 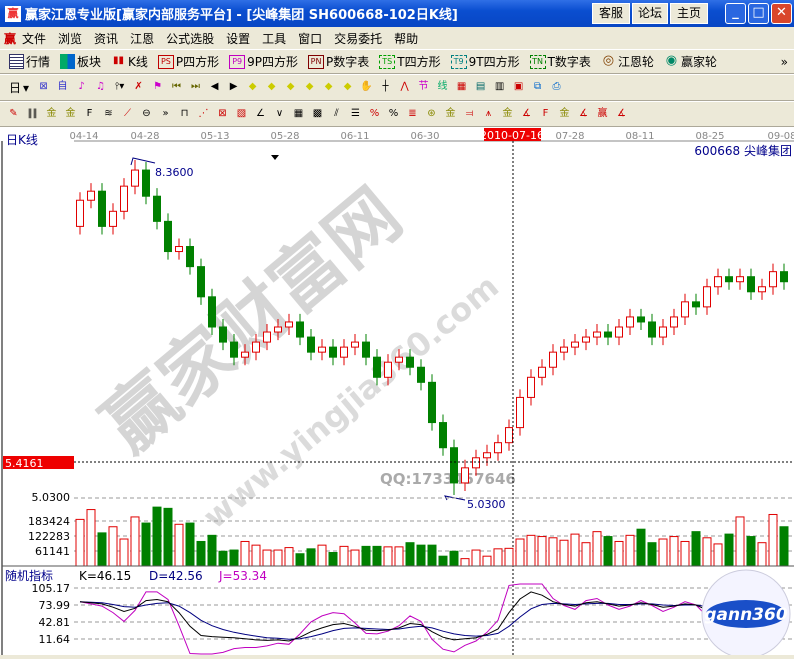 What do you see at coordinates (158, 86) in the screenshot?
I see `flag-icon: ⚑` at bounding box center [158, 86].